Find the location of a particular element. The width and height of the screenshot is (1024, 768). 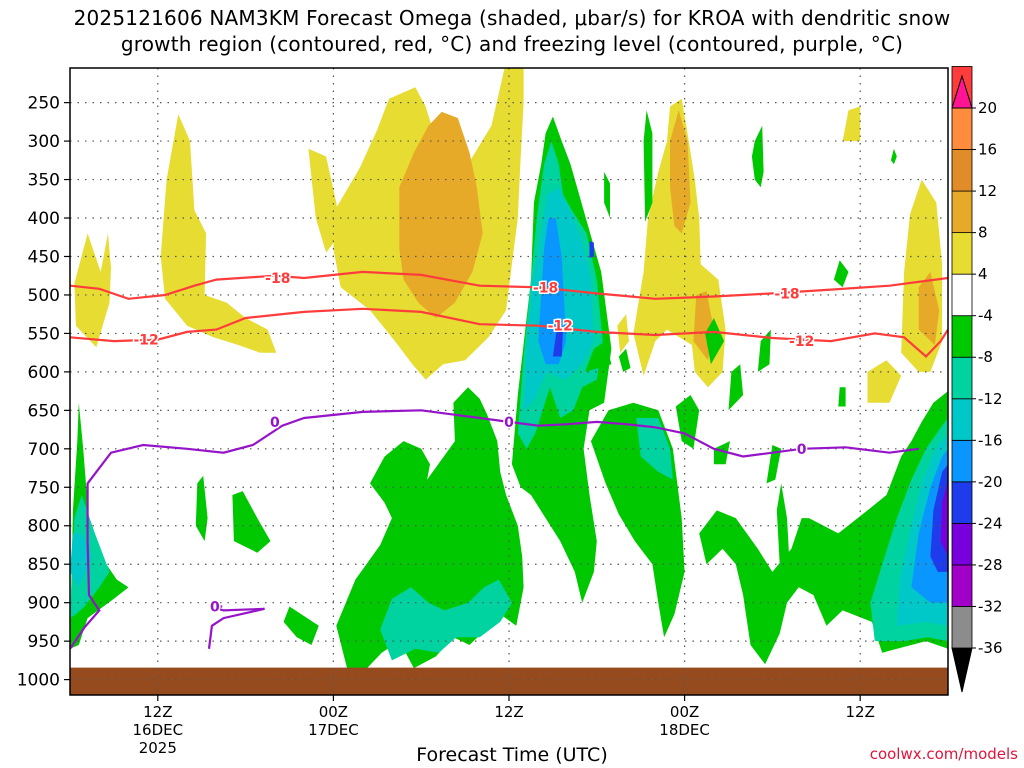

colorbar: -36 -32 -28 -24 -20 -16 -12 -8 -4 4 8 12 16 20 is located at coordinates (977, 379).